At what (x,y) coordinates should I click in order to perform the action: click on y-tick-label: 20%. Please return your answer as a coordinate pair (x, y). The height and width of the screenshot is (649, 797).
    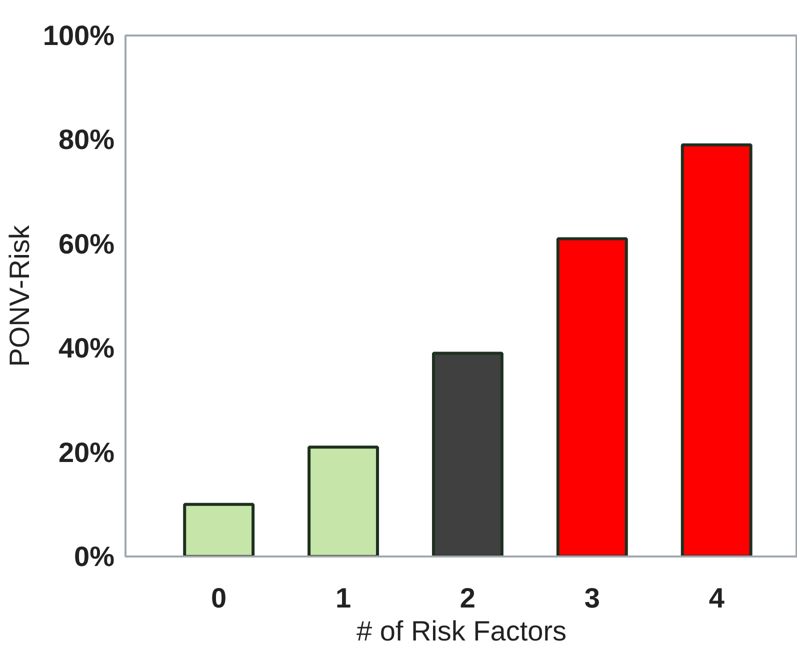
    Looking at the image, I should click on (86, 452).